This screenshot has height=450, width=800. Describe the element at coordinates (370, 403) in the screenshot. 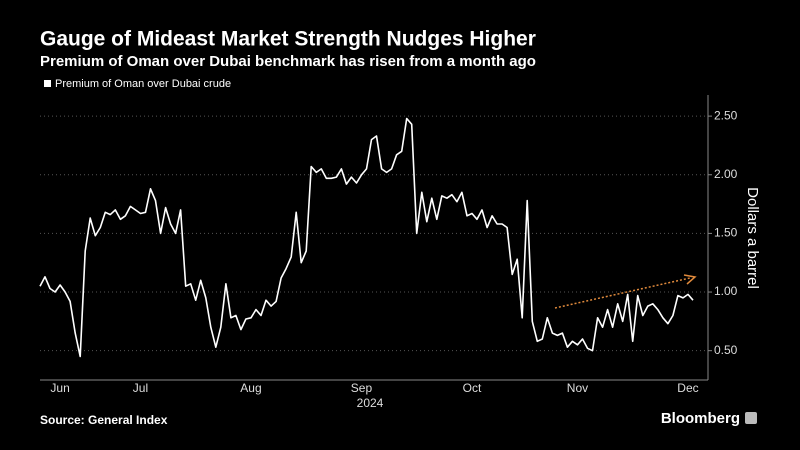

I see `x-axis-label: 2024` at that location.